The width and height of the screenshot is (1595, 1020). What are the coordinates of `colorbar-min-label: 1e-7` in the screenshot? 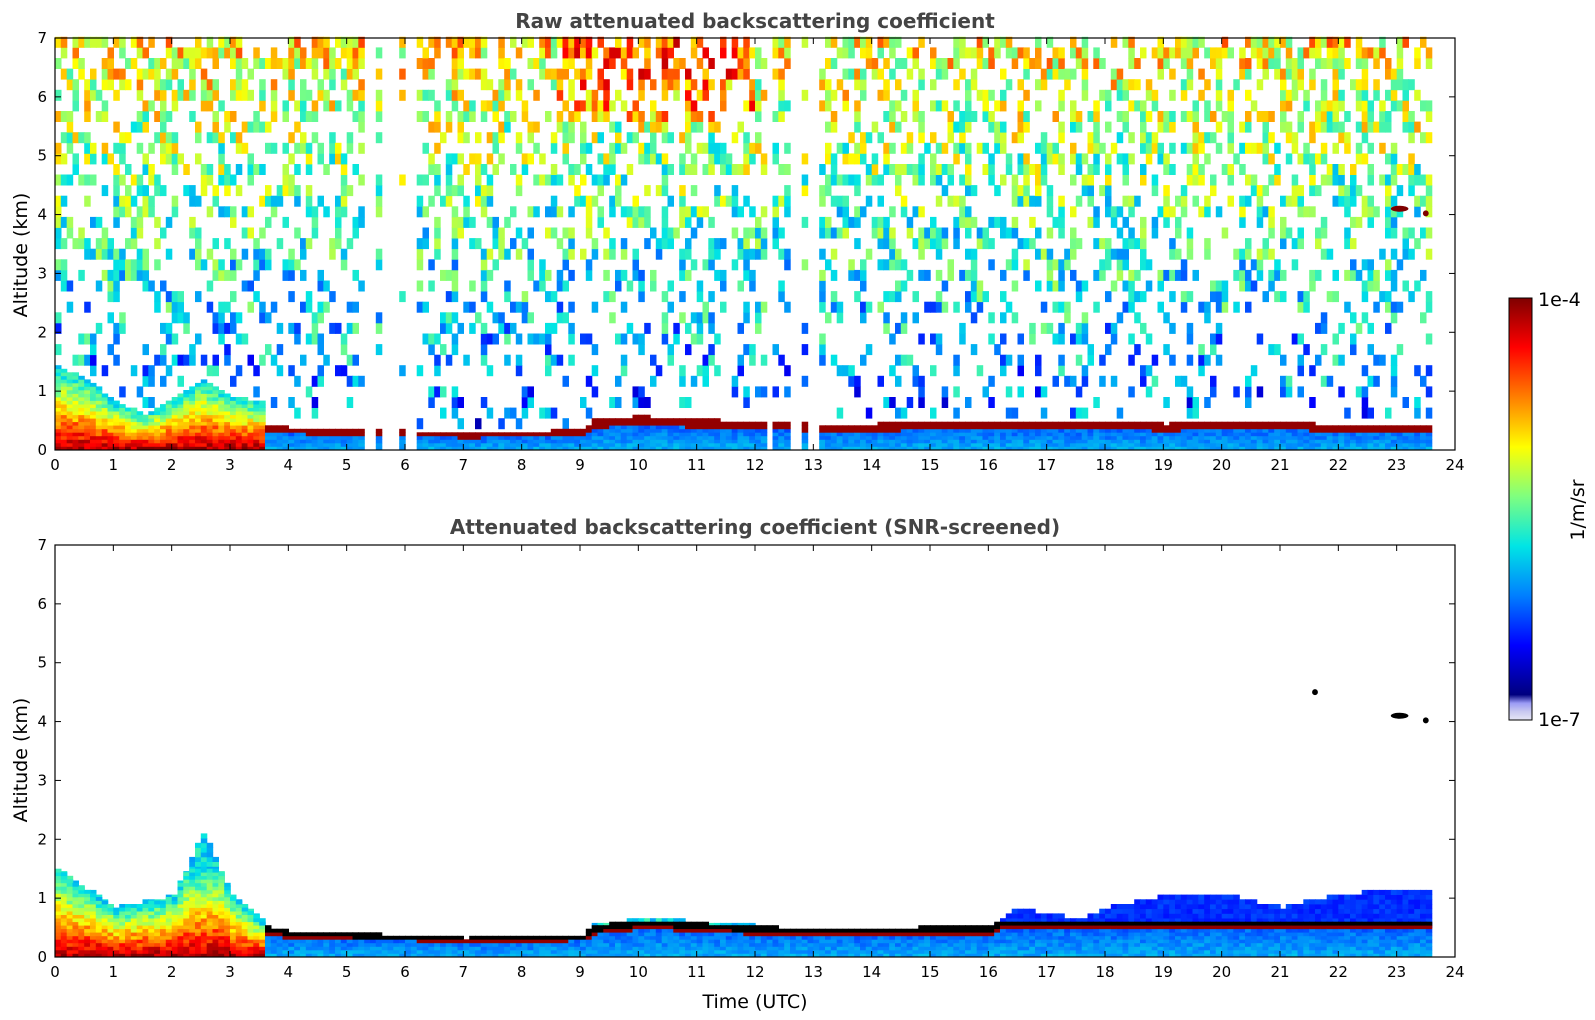 It's located at (1559, 720).